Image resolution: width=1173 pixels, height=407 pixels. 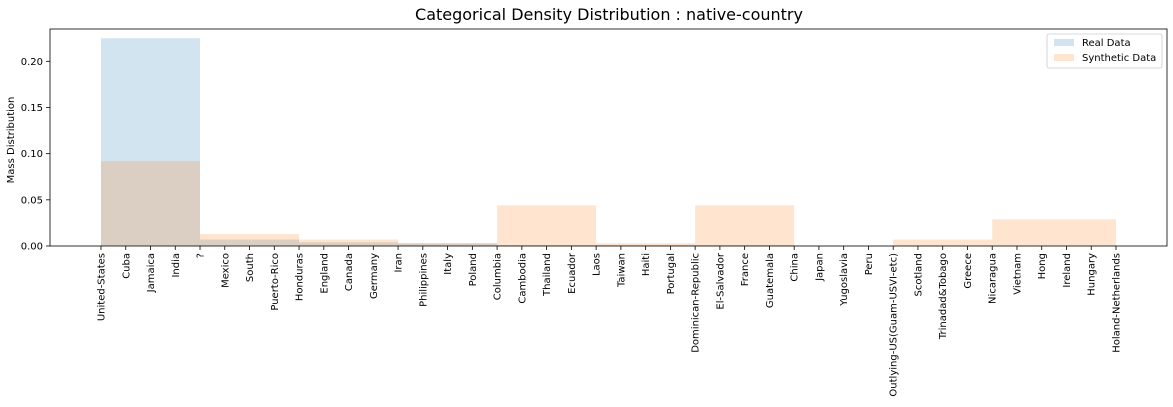 I want to click on x-tick-label: Vietnam, so click(x=1017, y=274).